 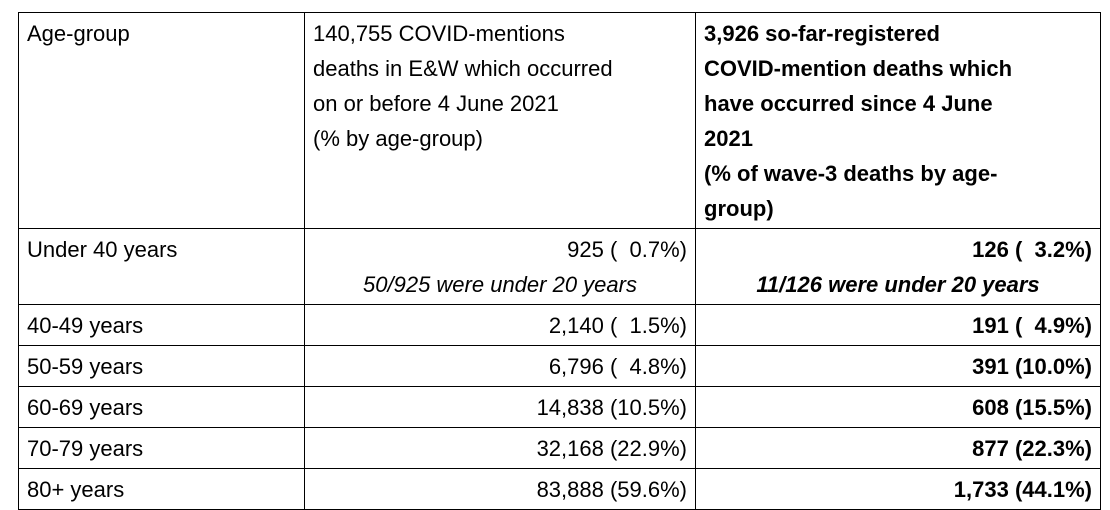 I want to click on age-group-cell: 40-49 years, so click(x=161, y=325).